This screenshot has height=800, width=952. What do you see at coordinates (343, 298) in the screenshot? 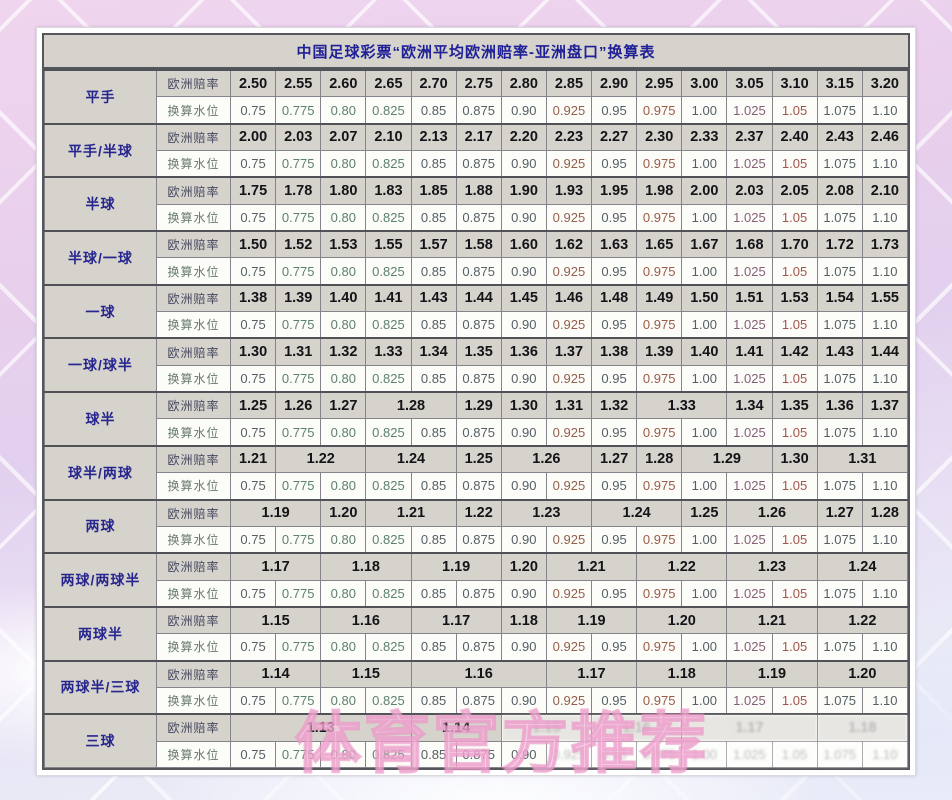
I see `odds-value: 1.40` at bounding box center [343, 298].